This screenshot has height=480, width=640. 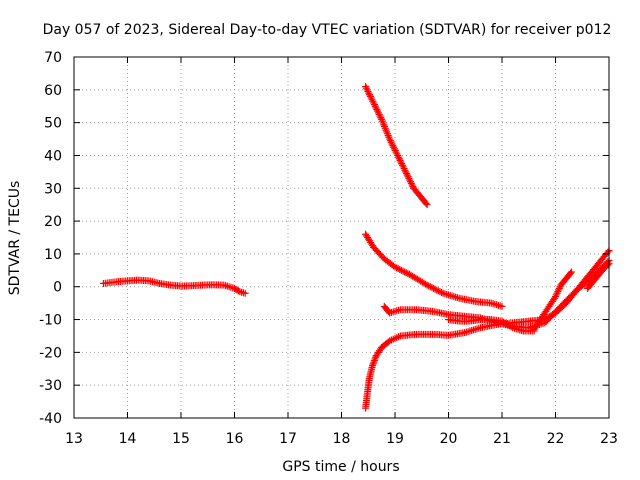 What do you see at coordinates (50, 353) in the screenshot?
I see `y-tick-label: -20` at bounding box center [50, 353].